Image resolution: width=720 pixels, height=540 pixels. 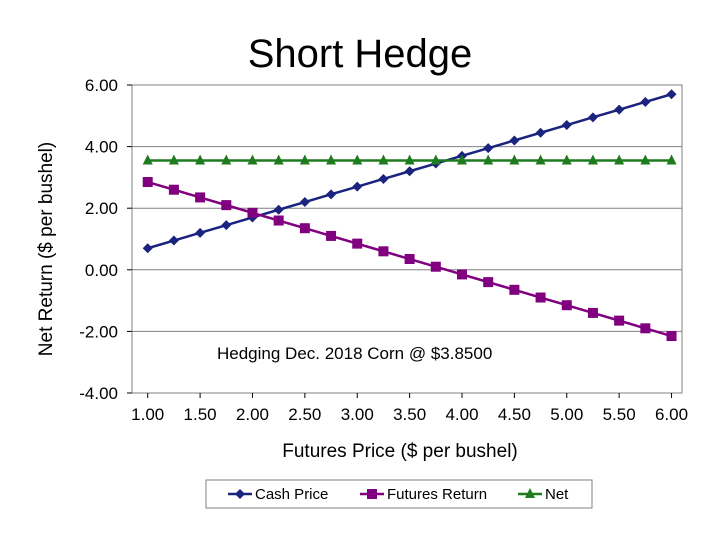 I want to click on y-tick-label: 0.00, so click(x=101, y=270).